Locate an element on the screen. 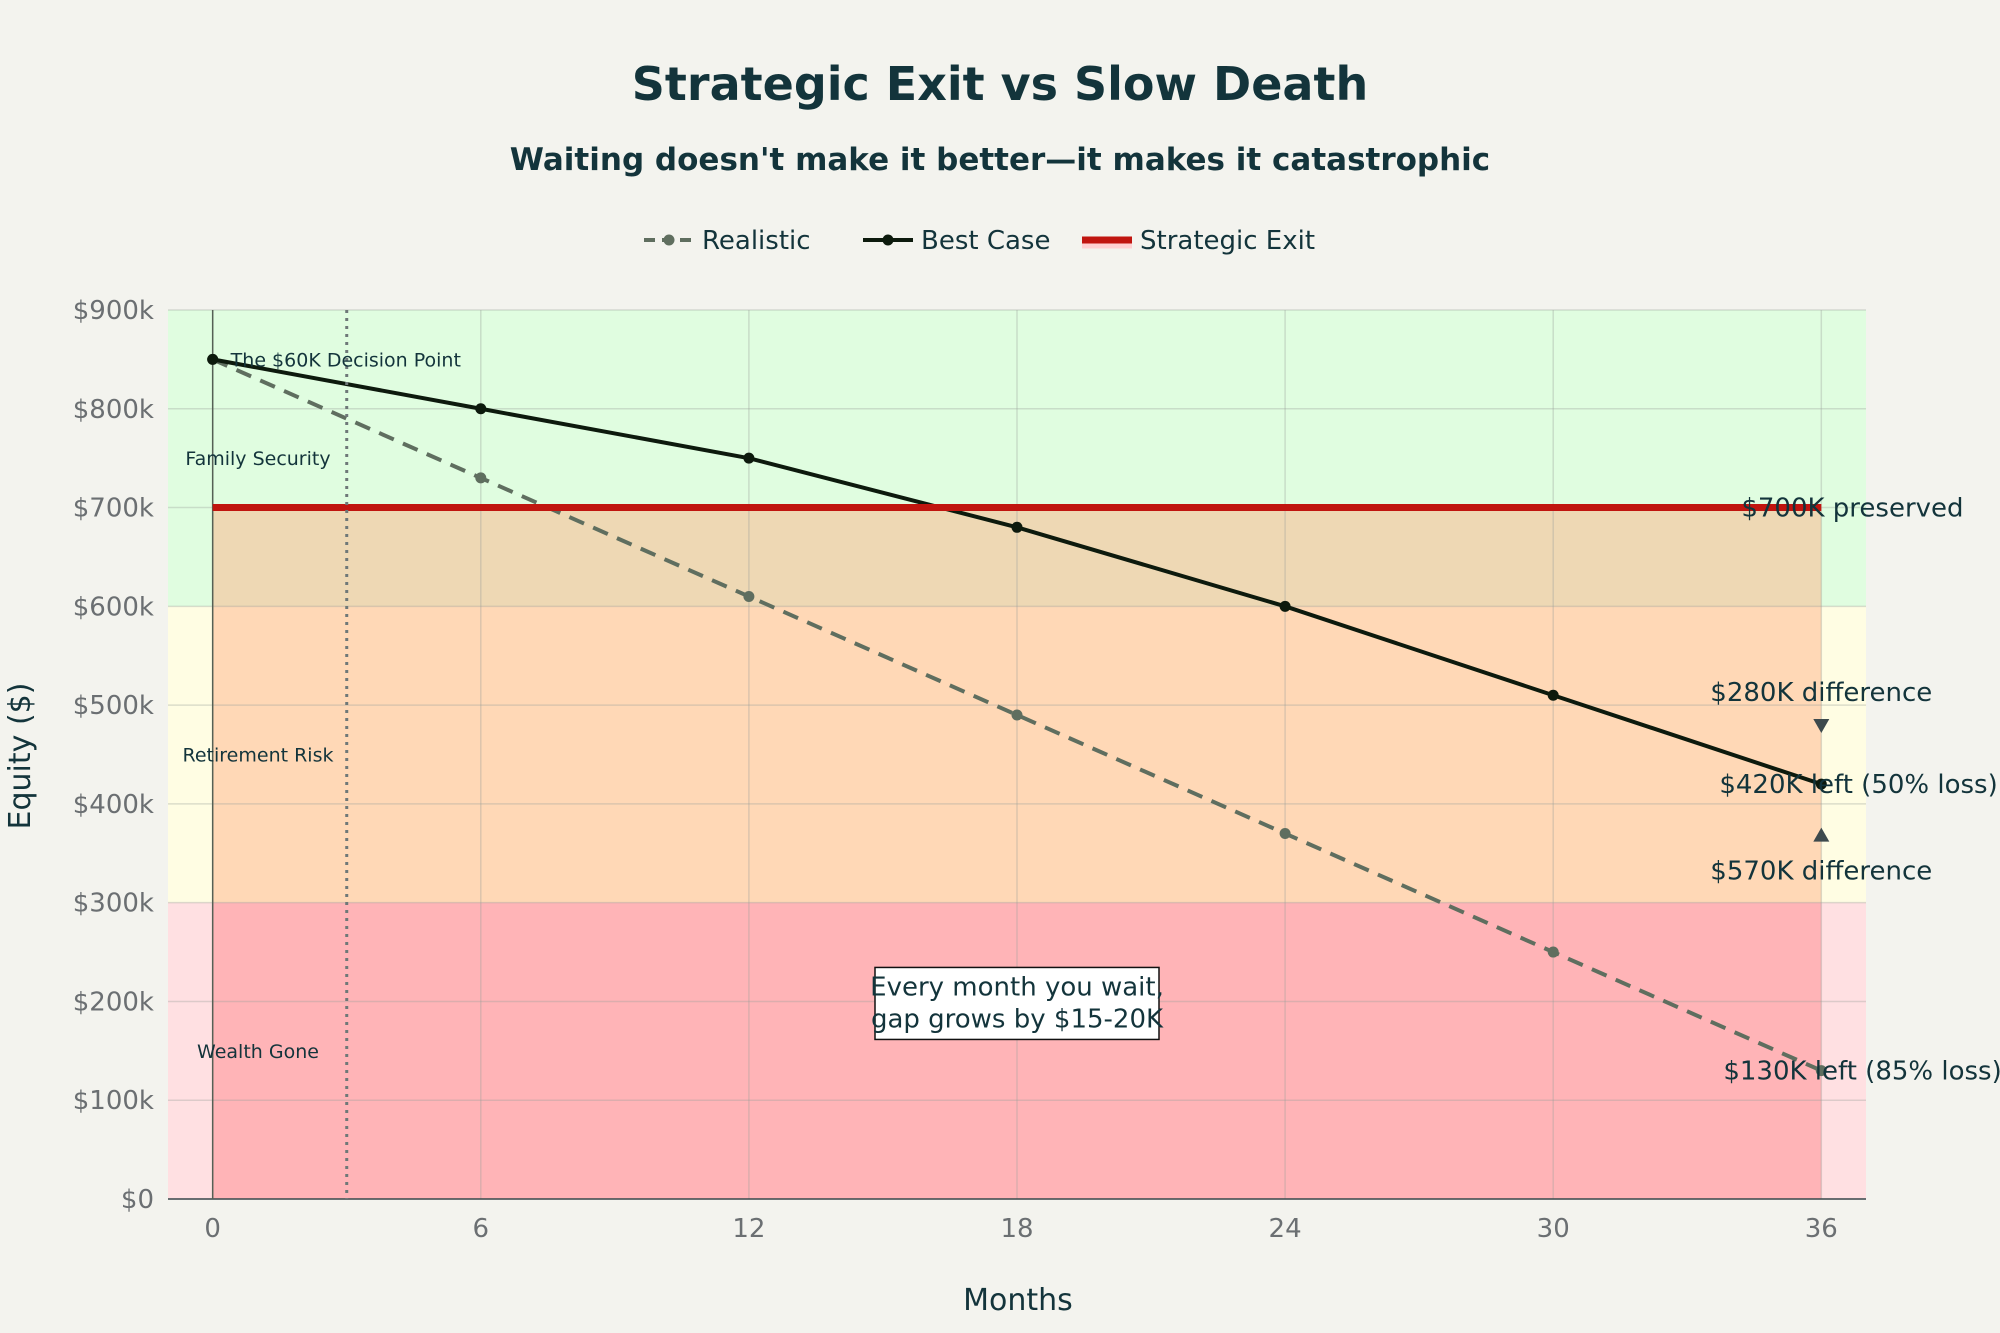 The image size is (2000, 1333). legend-label: Strategic Exit is located at coordinates (1227, 241).